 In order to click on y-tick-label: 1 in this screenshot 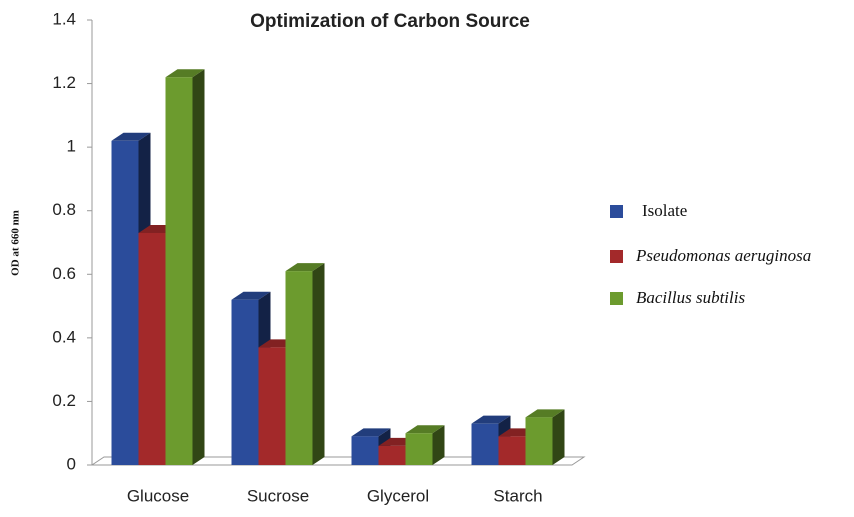, I will do `click(71, 146)`.